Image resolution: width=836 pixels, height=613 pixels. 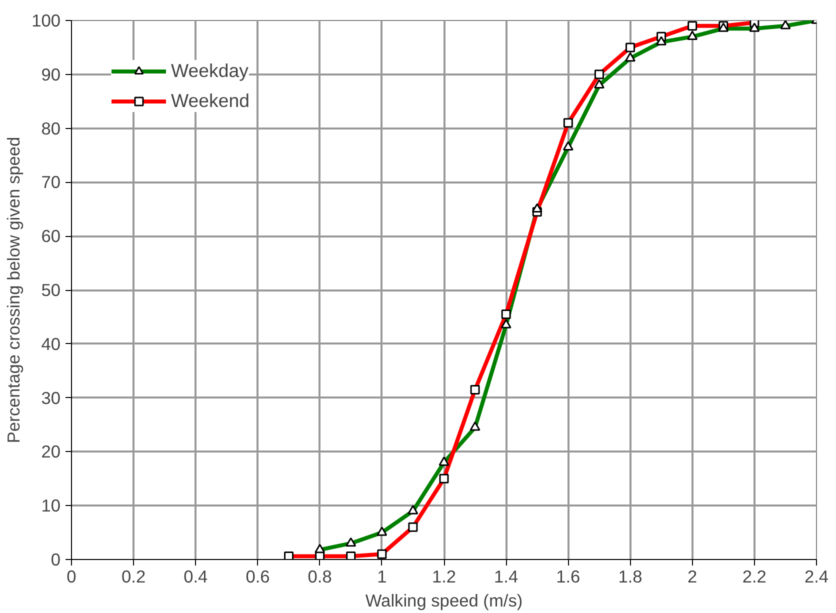 I want to click on y-tick-label: 80, so click(x=51, y=128).